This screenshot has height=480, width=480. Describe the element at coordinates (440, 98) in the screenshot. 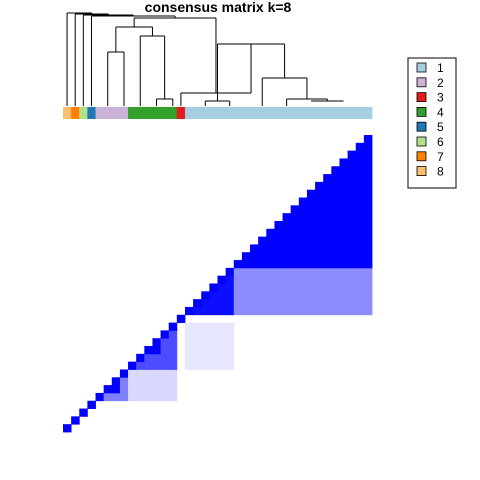

I see `legend-label: 3` at that location.